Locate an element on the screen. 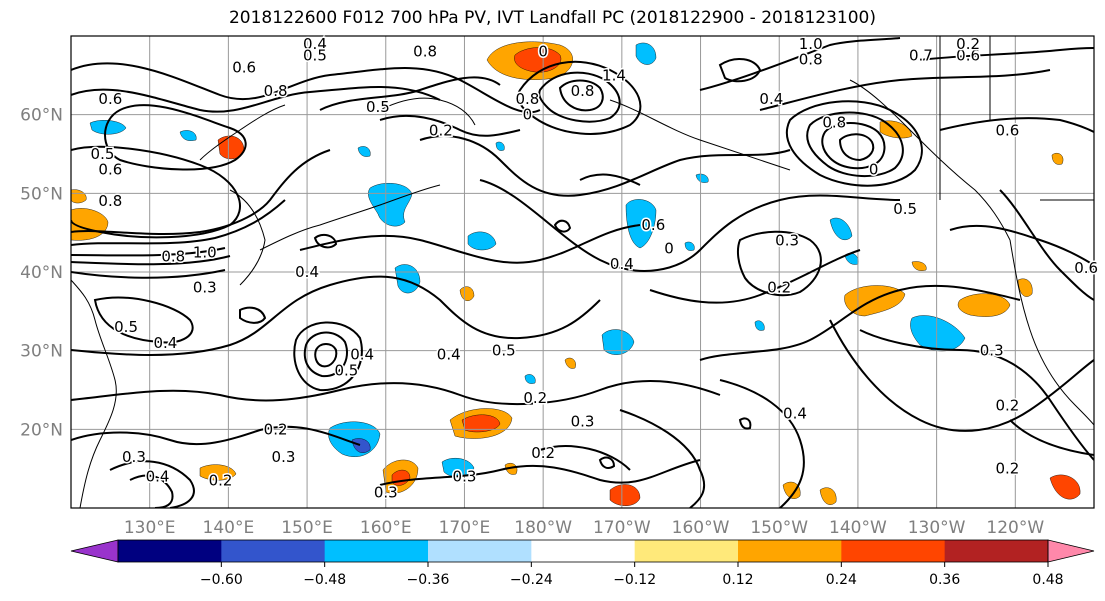  lat-tick-label: 40°N is located at coordinates (41, 273).